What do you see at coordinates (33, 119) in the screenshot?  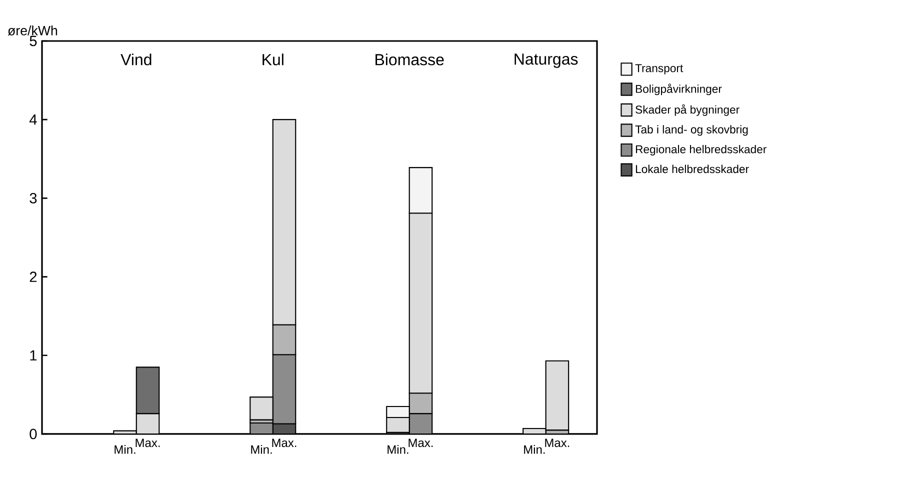 I see `y-tick-label: 4` at bounding box center [33, 119].